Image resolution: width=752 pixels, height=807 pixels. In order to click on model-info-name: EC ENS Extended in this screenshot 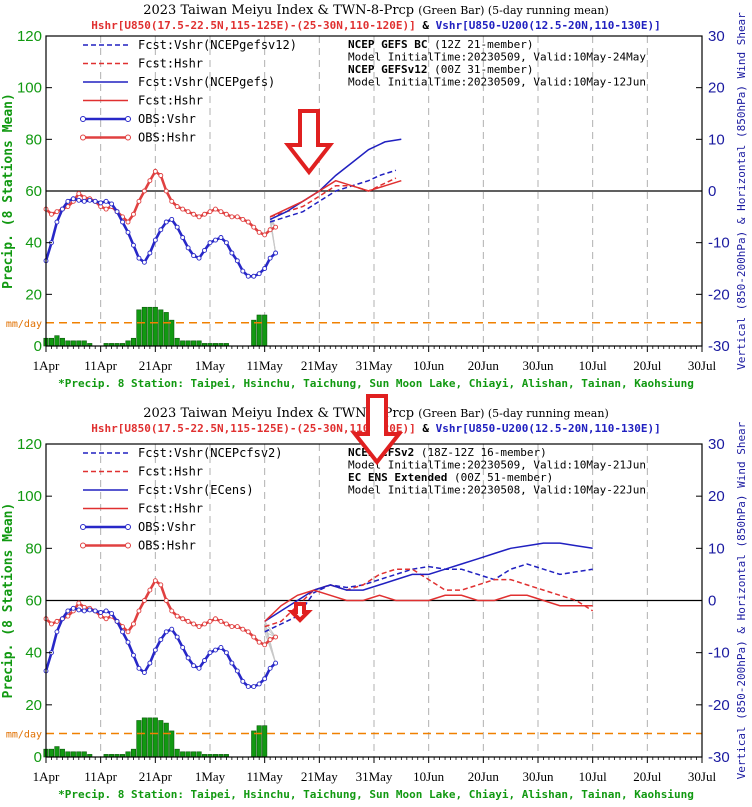, I will do `click(397, 477)`.